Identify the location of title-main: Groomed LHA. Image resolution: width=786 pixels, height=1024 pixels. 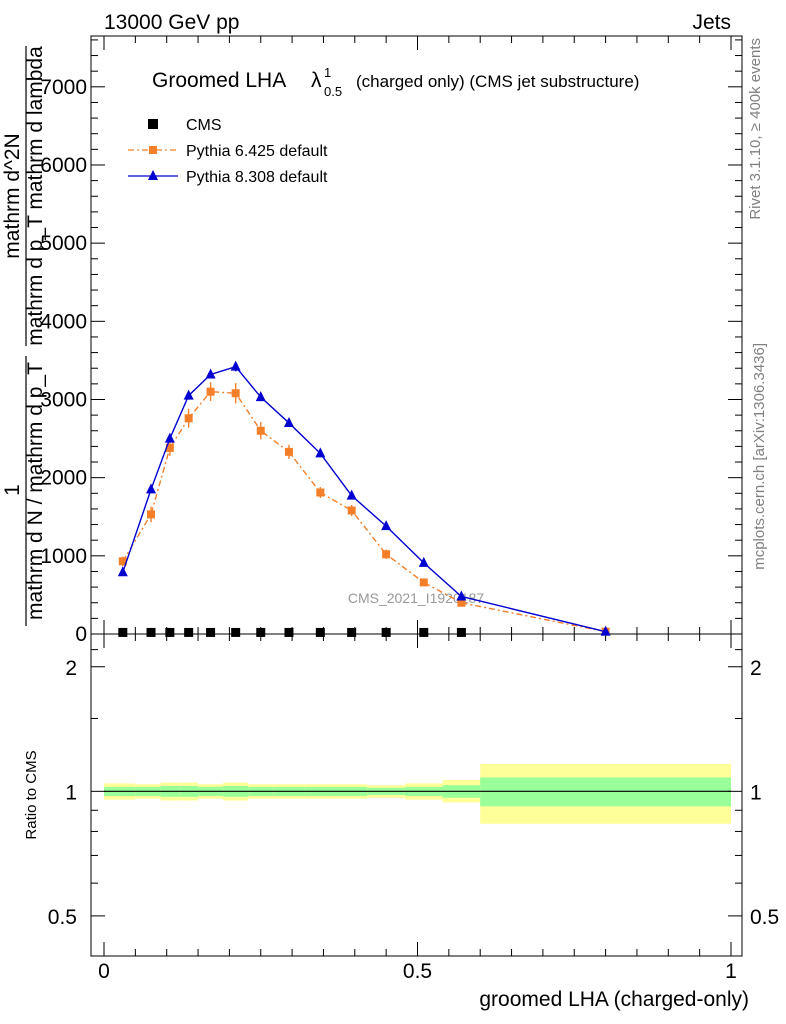
(219, 80).